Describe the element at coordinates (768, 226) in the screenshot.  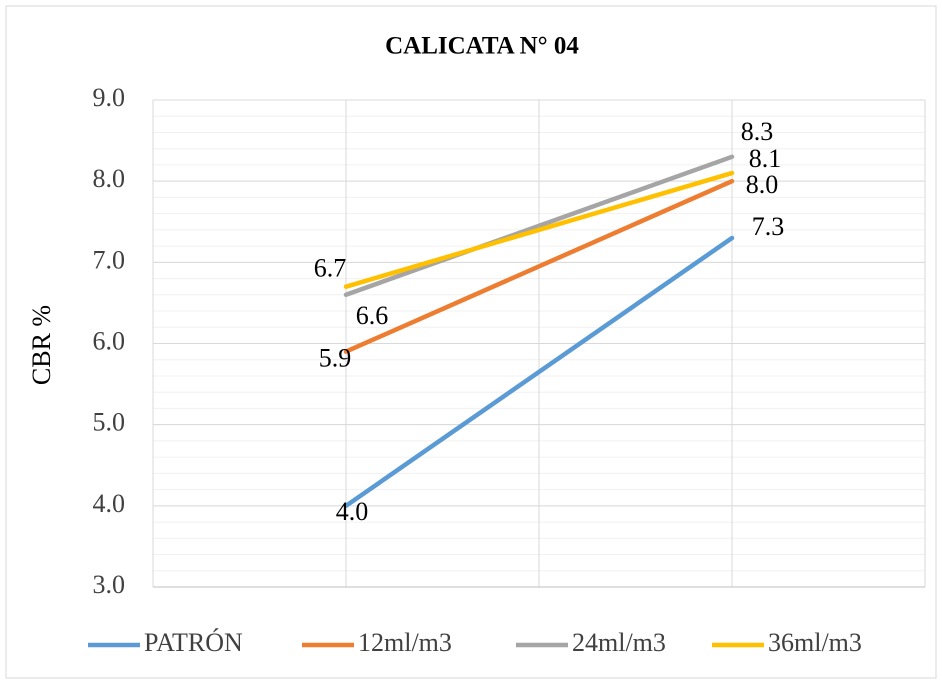
I see `data-label: 7.3` at that location.